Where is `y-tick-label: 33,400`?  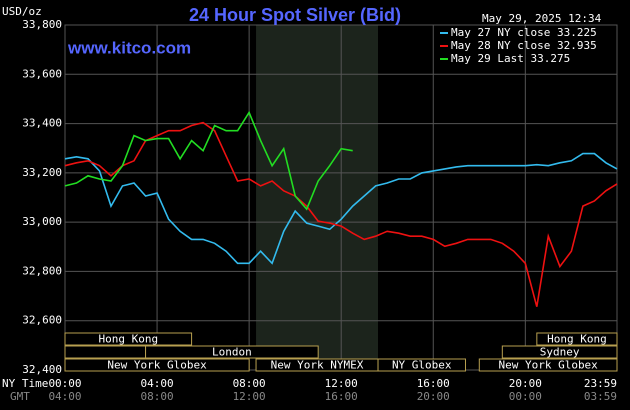
y-tick-label: 33,400 is located at coordinates (42, 123).